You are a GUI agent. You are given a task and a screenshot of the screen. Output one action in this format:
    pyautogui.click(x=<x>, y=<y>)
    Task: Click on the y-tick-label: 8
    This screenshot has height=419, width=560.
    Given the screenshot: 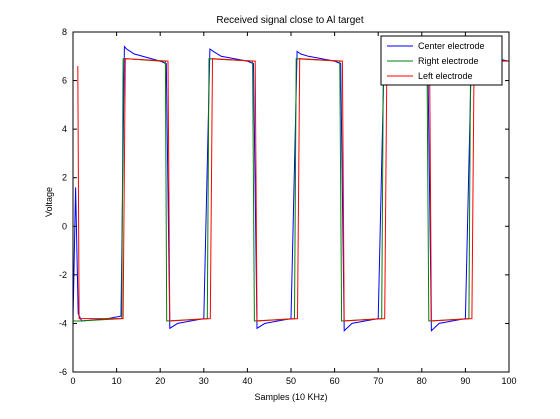 What is the action you would take?
    pyautogui.click(x=64, y=32)
    